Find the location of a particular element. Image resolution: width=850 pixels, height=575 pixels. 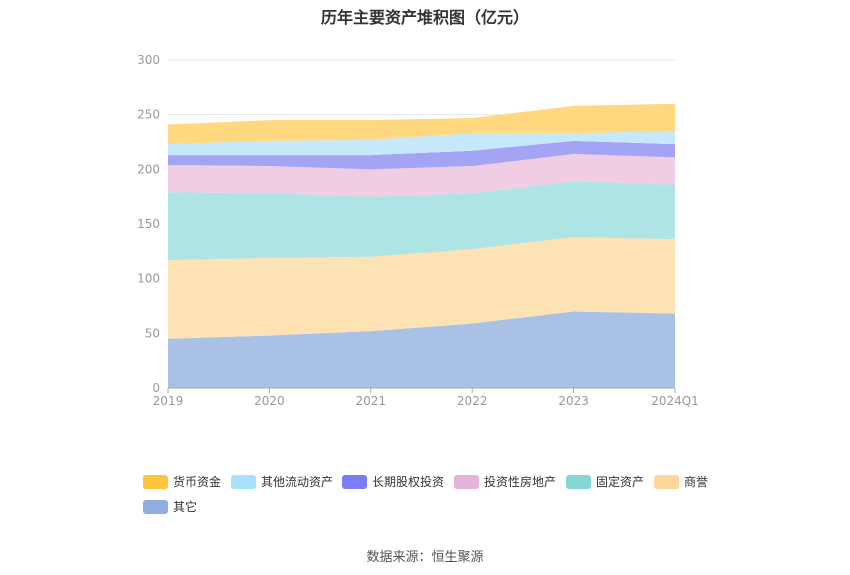

area-series-投资性房地产 is located at coordinates (421, 175).